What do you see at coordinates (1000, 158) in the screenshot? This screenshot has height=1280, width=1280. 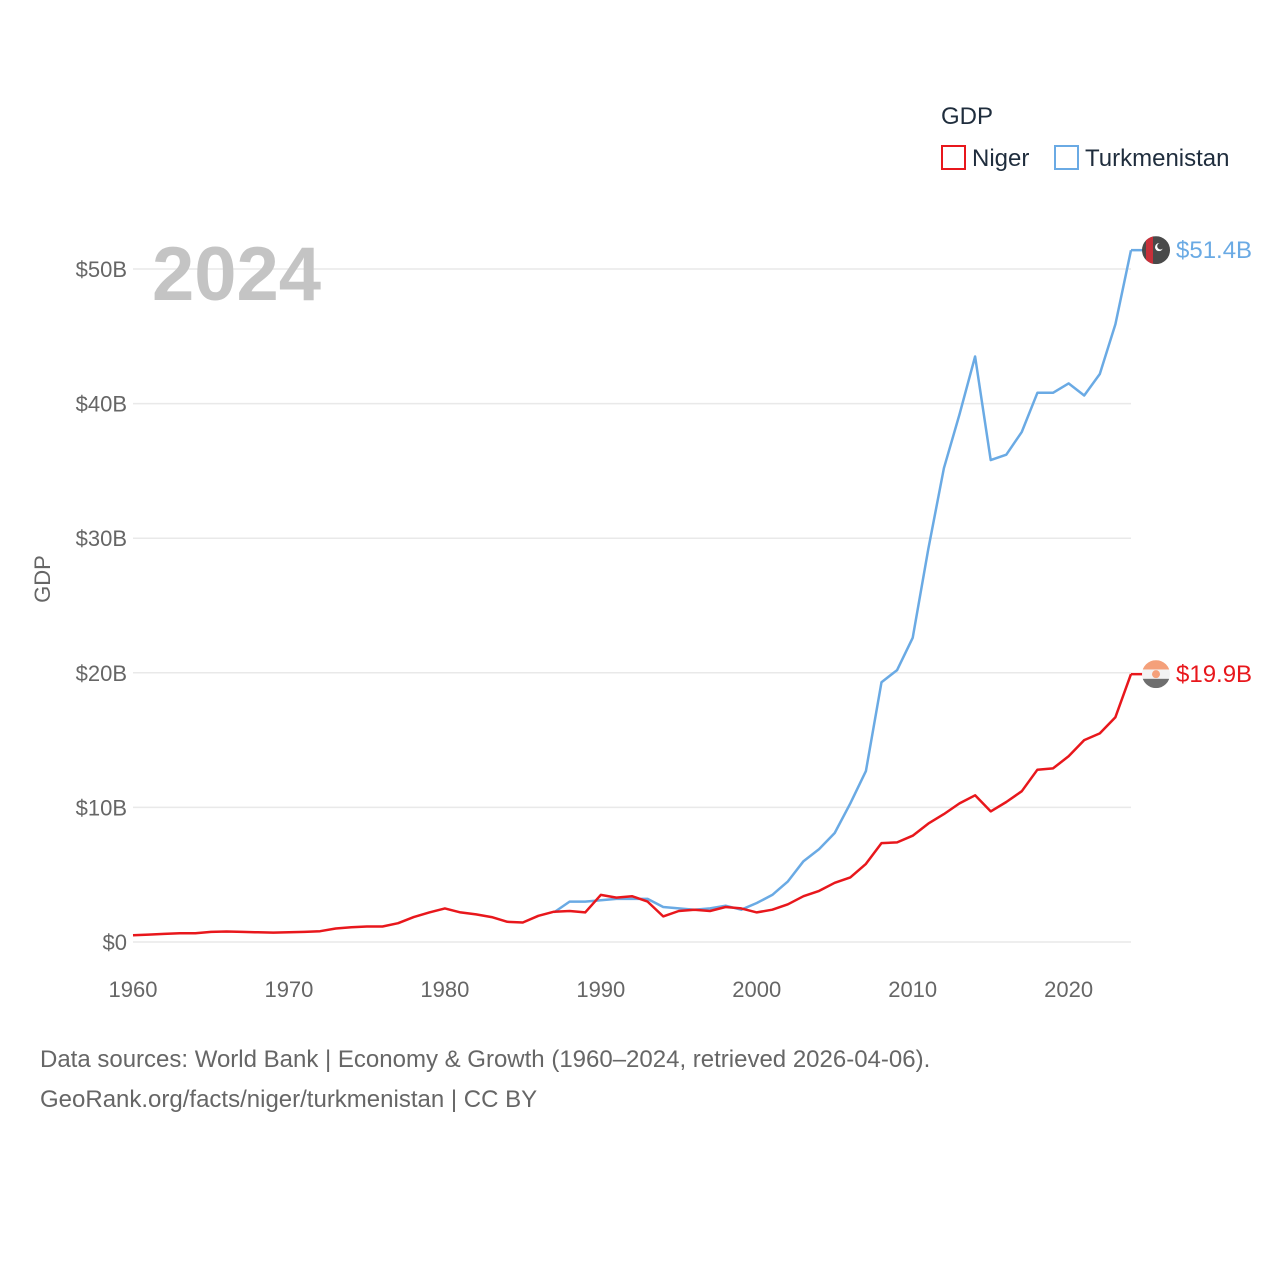 I see `legend-label-niger: Niger` at bounding box center [1000, 158].